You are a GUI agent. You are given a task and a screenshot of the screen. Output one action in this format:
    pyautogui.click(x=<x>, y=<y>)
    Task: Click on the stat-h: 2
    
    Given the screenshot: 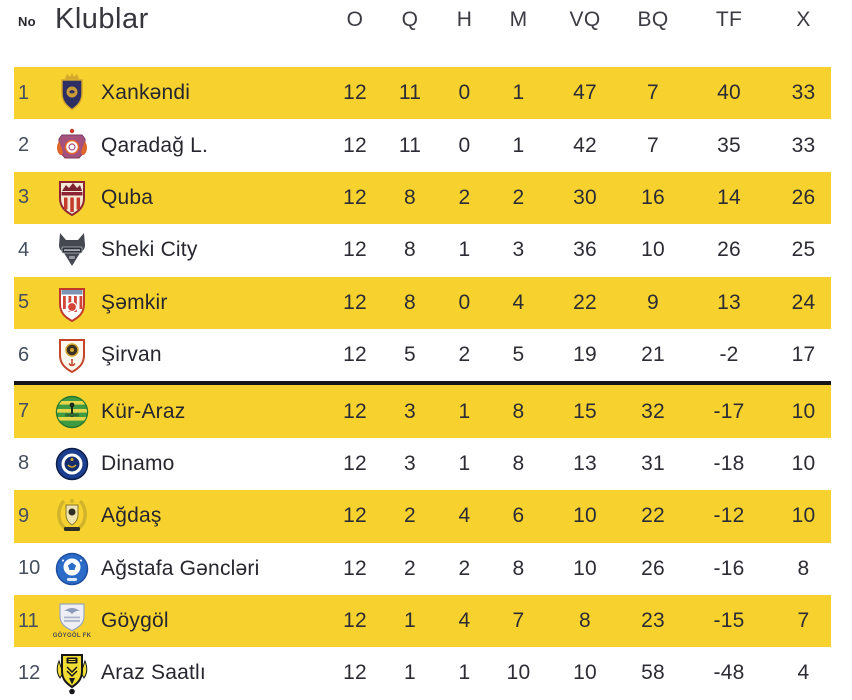 What is the action you would take?
    pyautogui.click(x=464, y=568)
    